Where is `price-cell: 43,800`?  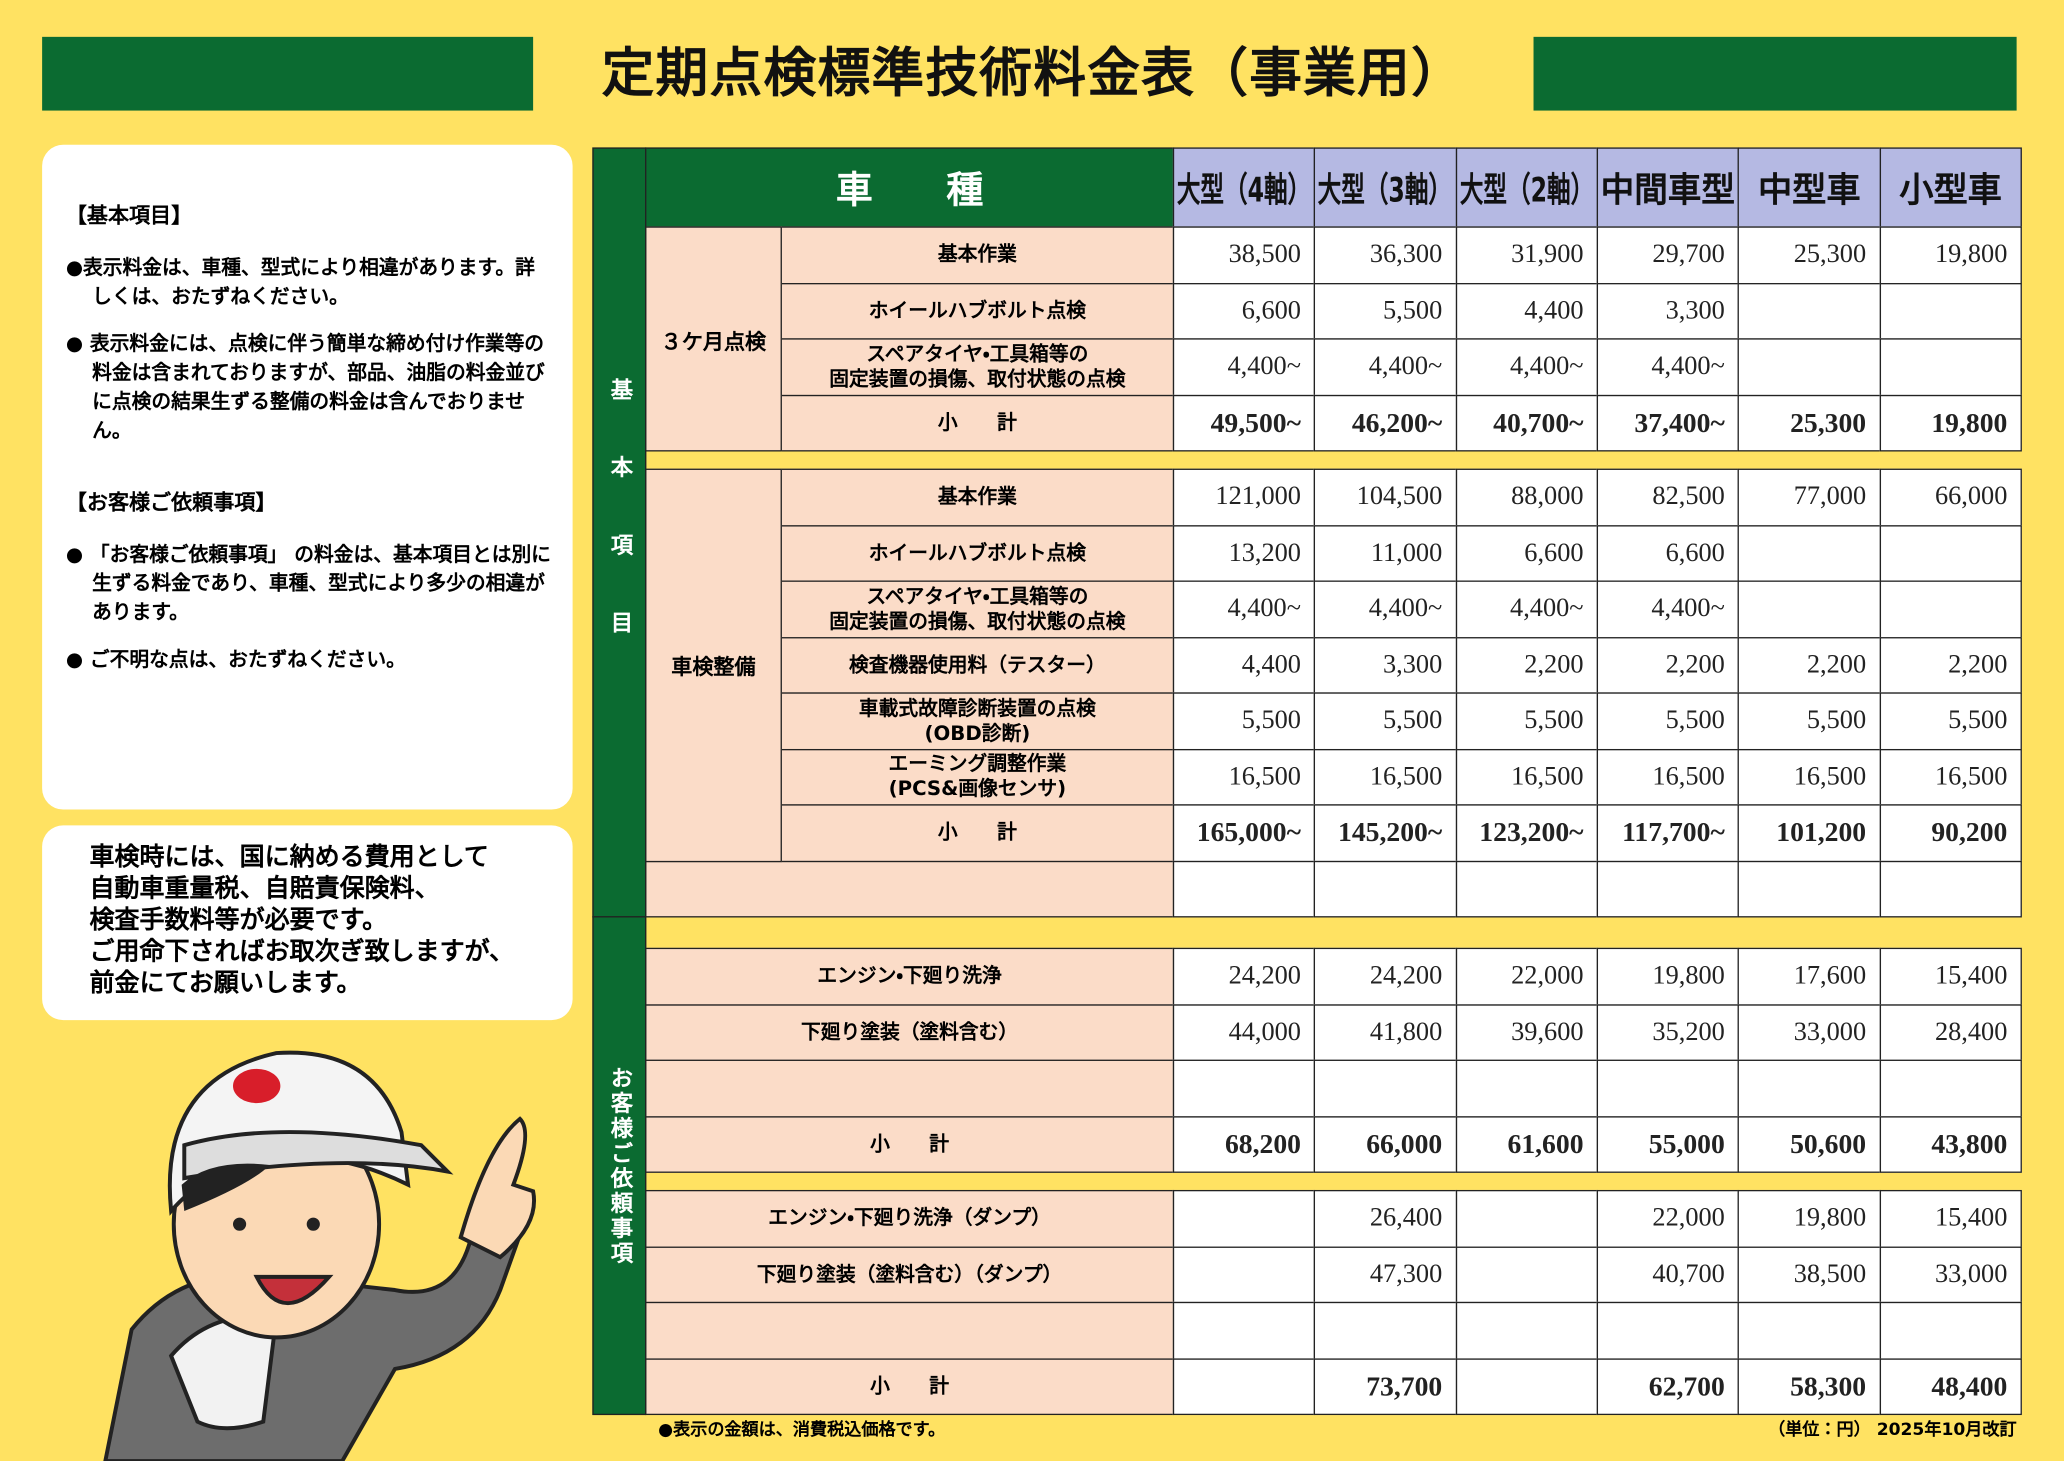 price-cell: 43,800 is located at coordinates (1950, 1144).